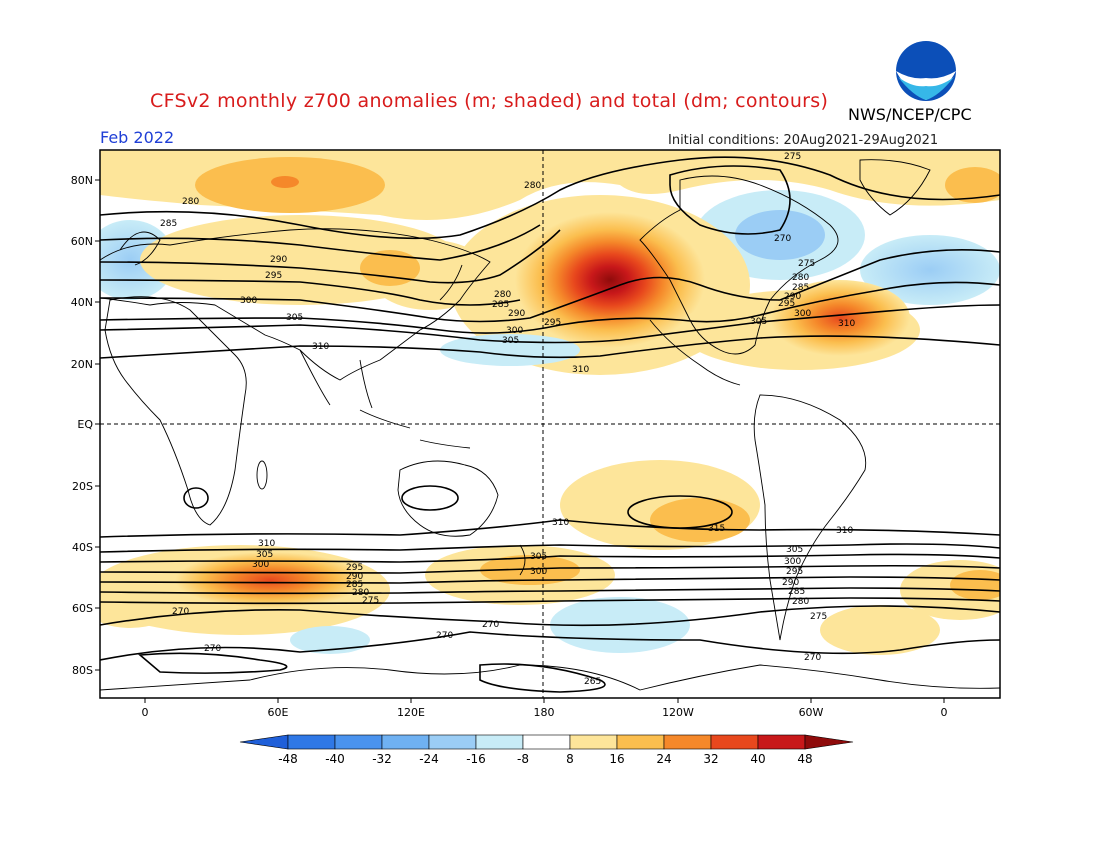 The width and height of the screenshot is (1100, 850). What do you see at coordinates (570, 759) in the screenshot?
I see `colorbar-tick-label: 8` at bounding box center [570, 759].